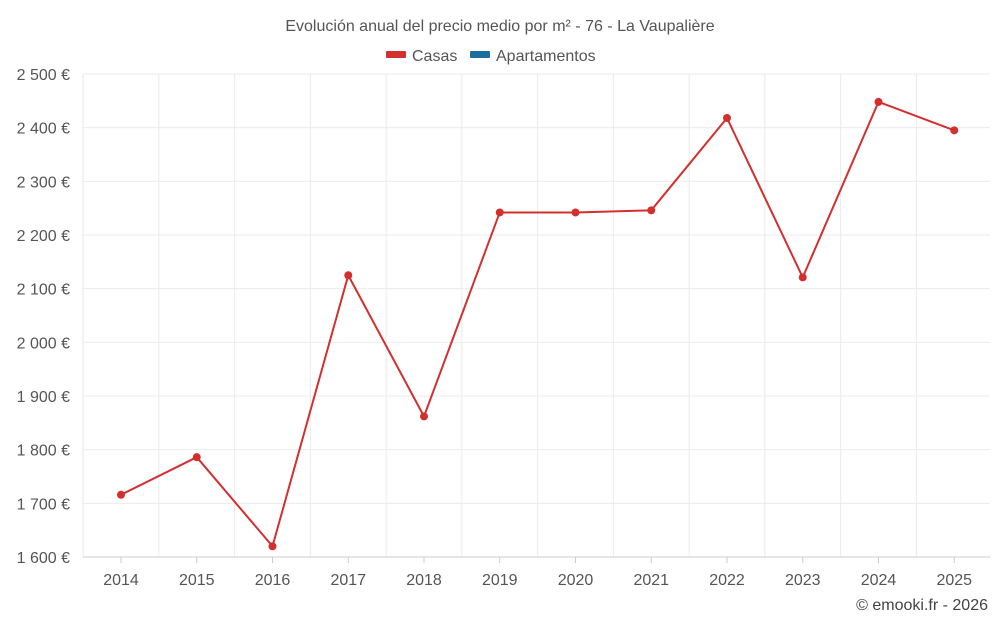 This screenshot has width=1000, height=625. I want to click on legend: Casas Apartamentos, so click(491, 56).